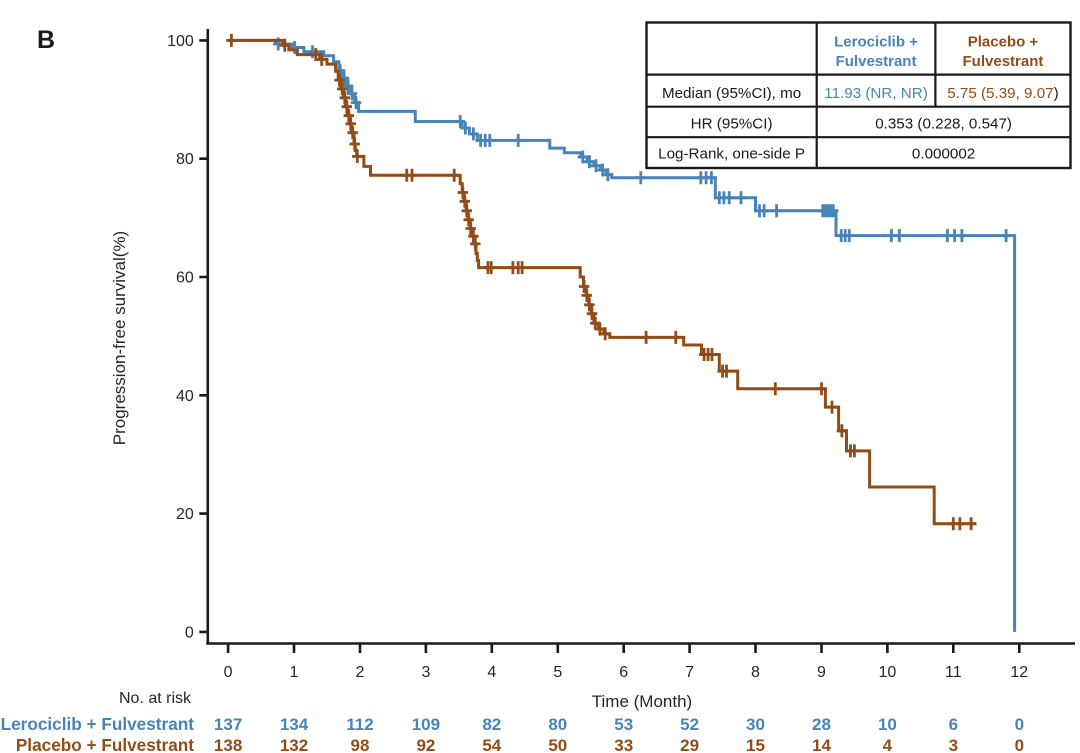 Image resolution: width=1080 pixels, height=753 pixels. Describe the element at coordinates (821, 724) in the screenshot. I see `svg-text: 28` at that location.